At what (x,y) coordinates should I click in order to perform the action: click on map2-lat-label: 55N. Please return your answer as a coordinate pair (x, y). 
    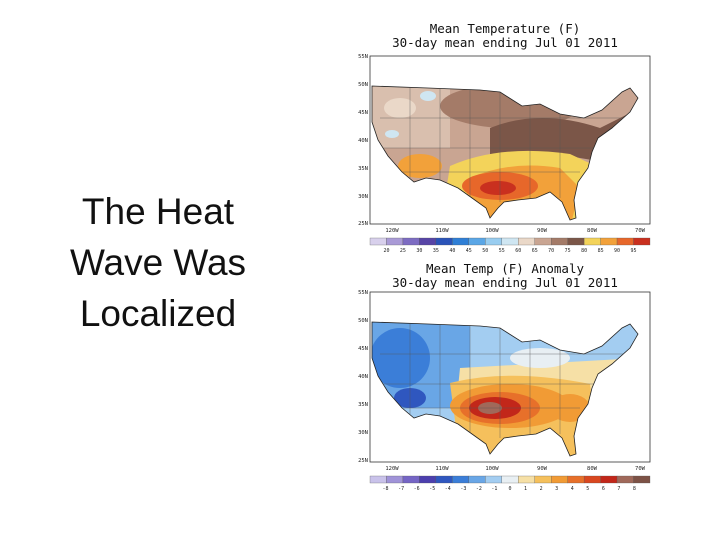
    Looking at the image, I should click on (363, 293).